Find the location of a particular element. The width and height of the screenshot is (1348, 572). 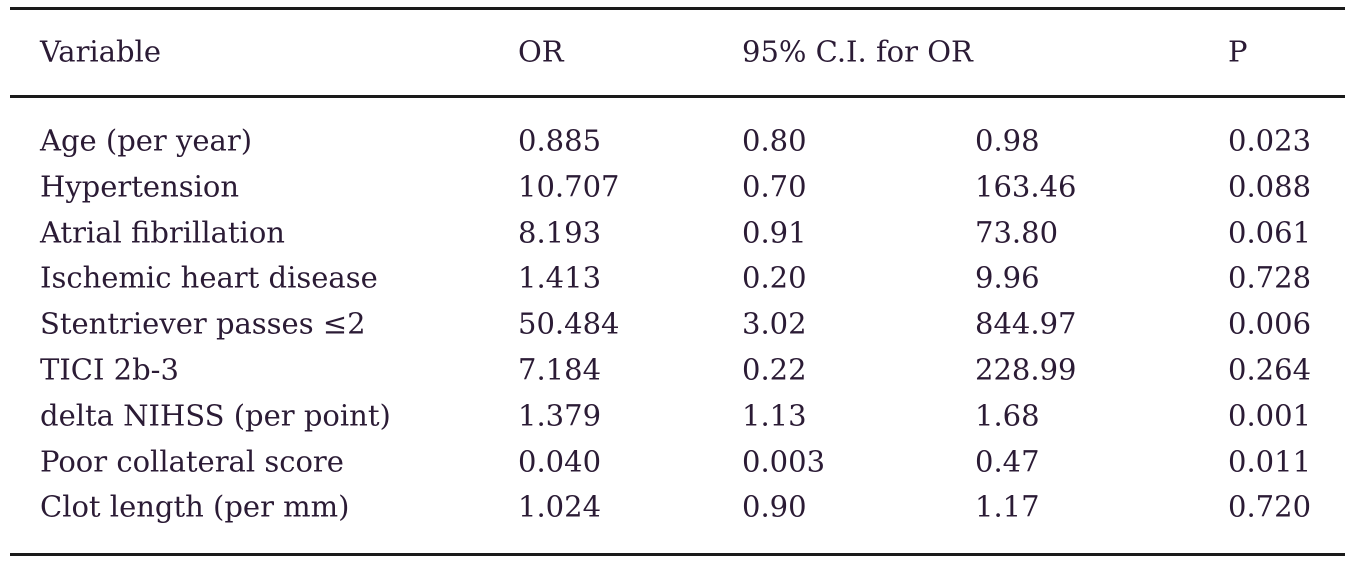

row-cell: 163.46 is located at coordinates (1026, 186).